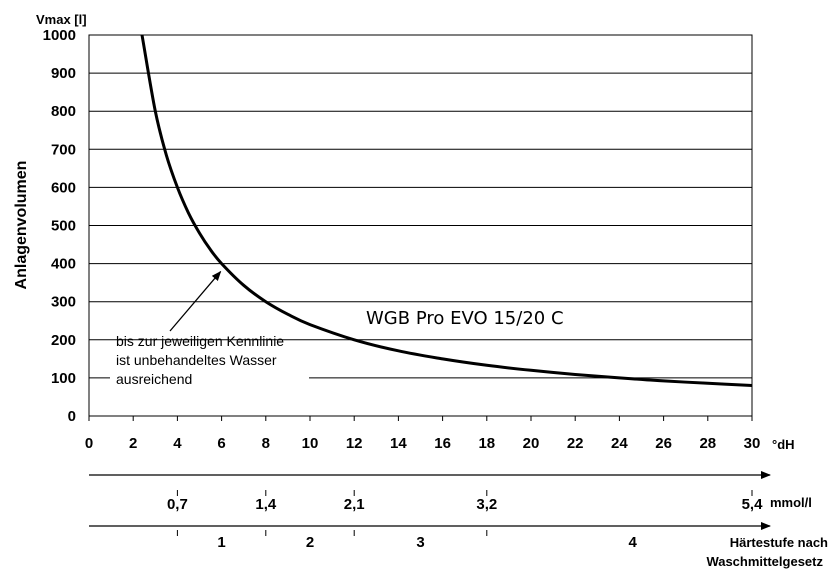 The height and width of the screenshot is (569, 831). Describe the element at coordinates (221, 542) in the screenshot. I see `haerte-zone-label: 1` at that location.